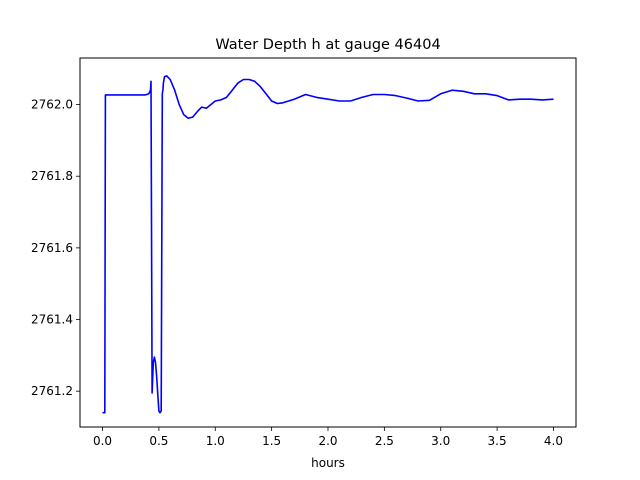 The height and width of the screenshot is (480, 640). Describe the element at coordinates (52, 105) in the screenshot. I see `y-tick-label: 2762.0` at that location.